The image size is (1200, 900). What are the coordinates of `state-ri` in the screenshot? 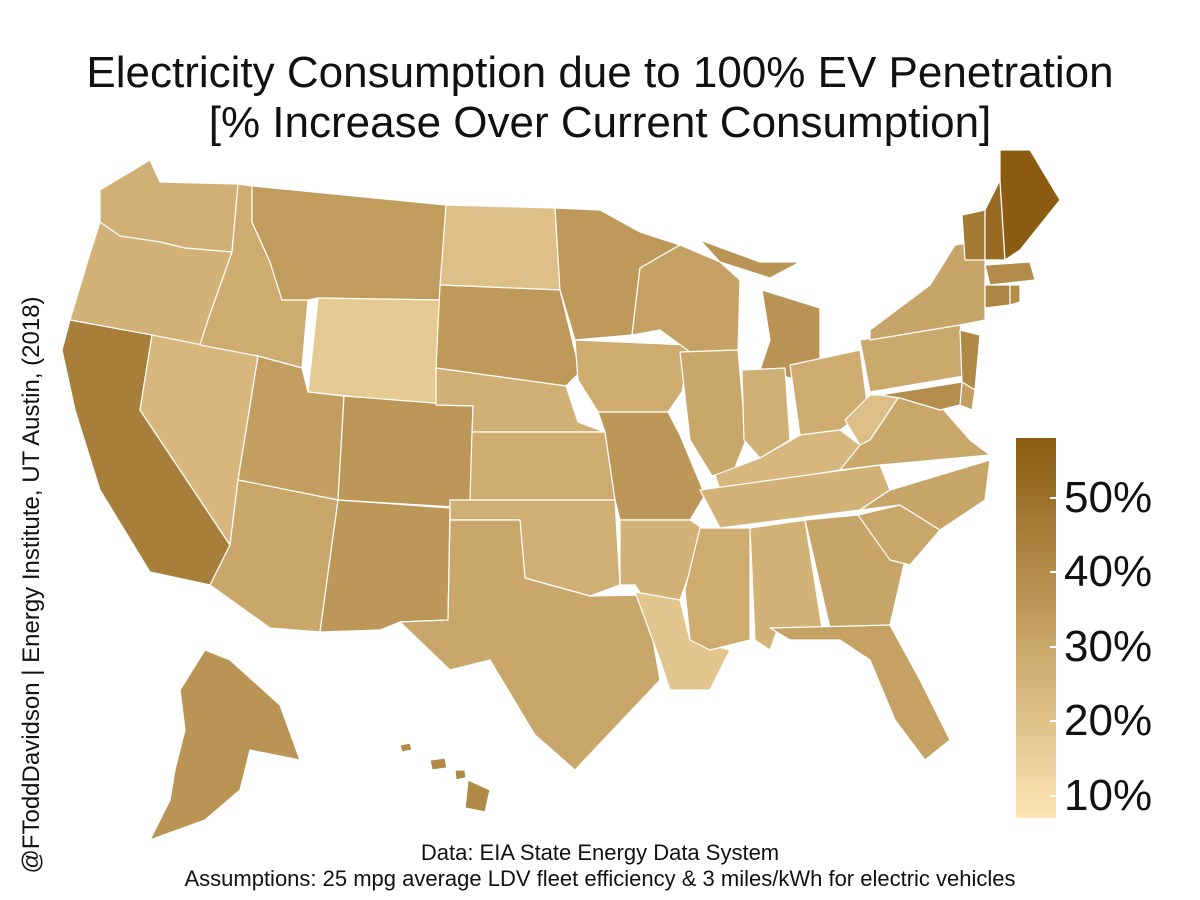 It's located at (1015, 295).